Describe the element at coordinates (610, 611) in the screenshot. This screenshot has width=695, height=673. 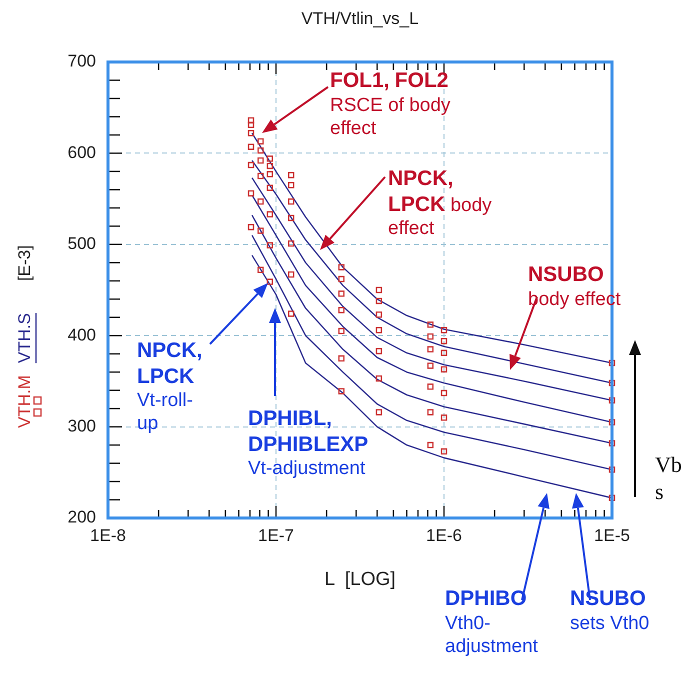
I see `text: NSUBO sets Vth0` at that location.